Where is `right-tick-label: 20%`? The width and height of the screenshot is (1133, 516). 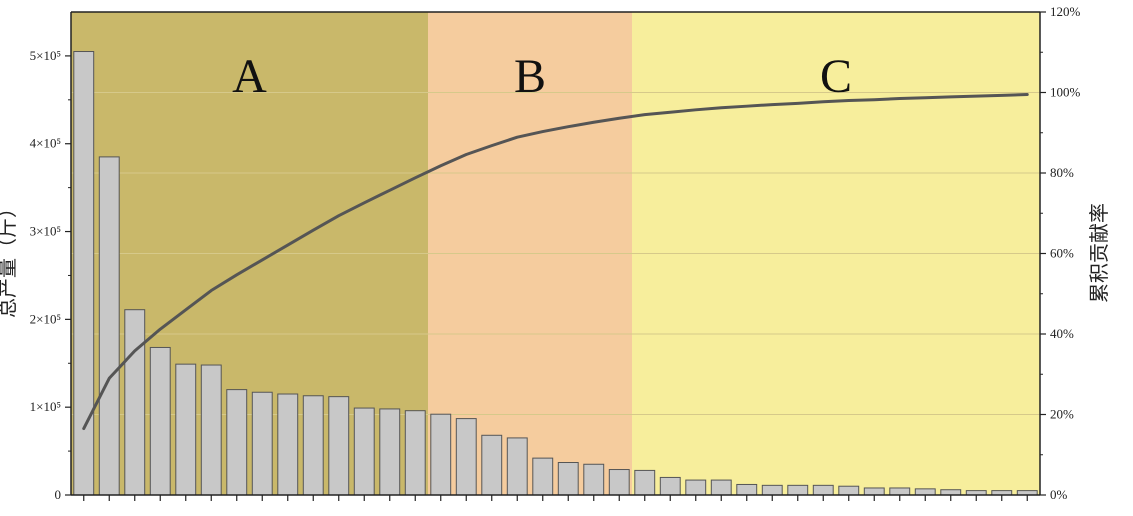 right-tick-label: 20% is located at coordinates (1062, 414).